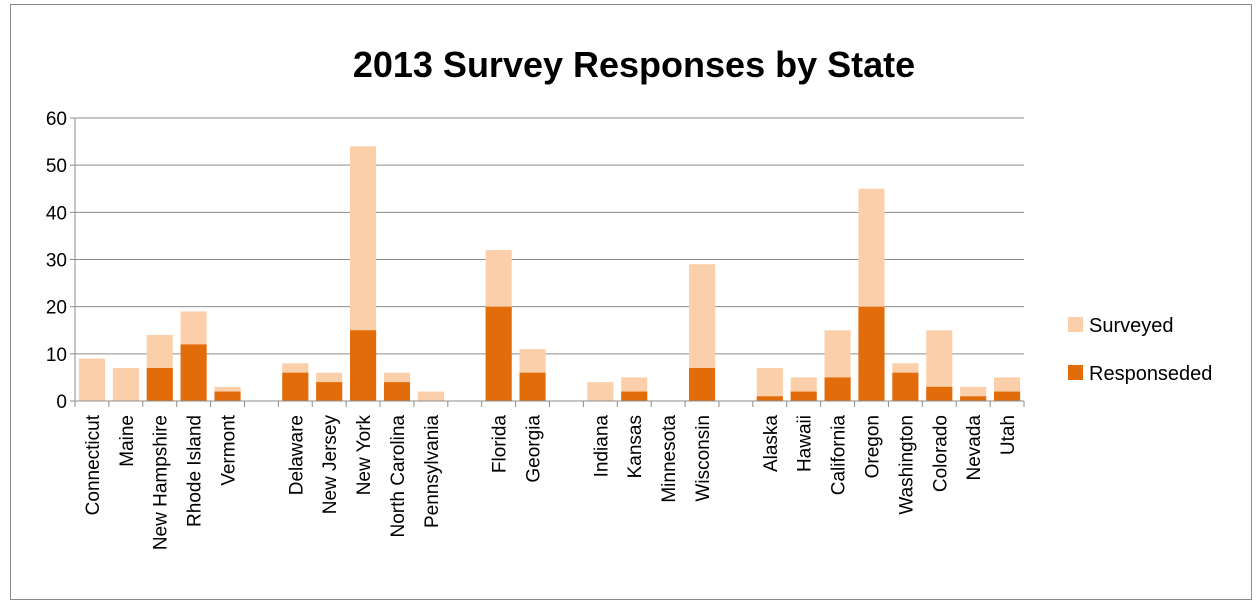  I want to click on x-tick-label: Oregon, so click(872, 446).